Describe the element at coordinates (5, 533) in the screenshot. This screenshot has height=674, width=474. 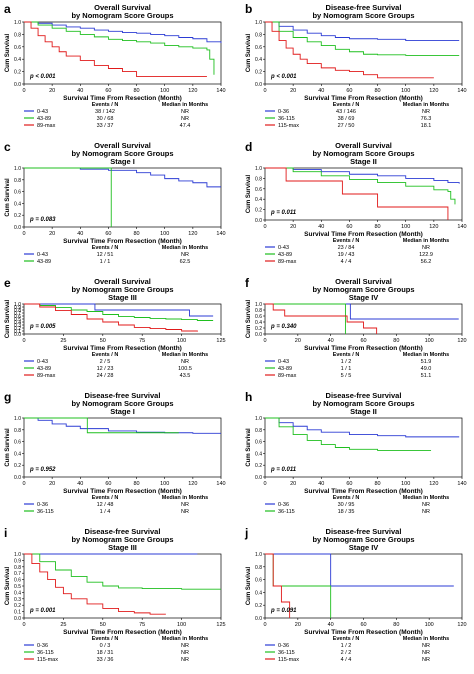
I see `panel-letter: i` at that location.